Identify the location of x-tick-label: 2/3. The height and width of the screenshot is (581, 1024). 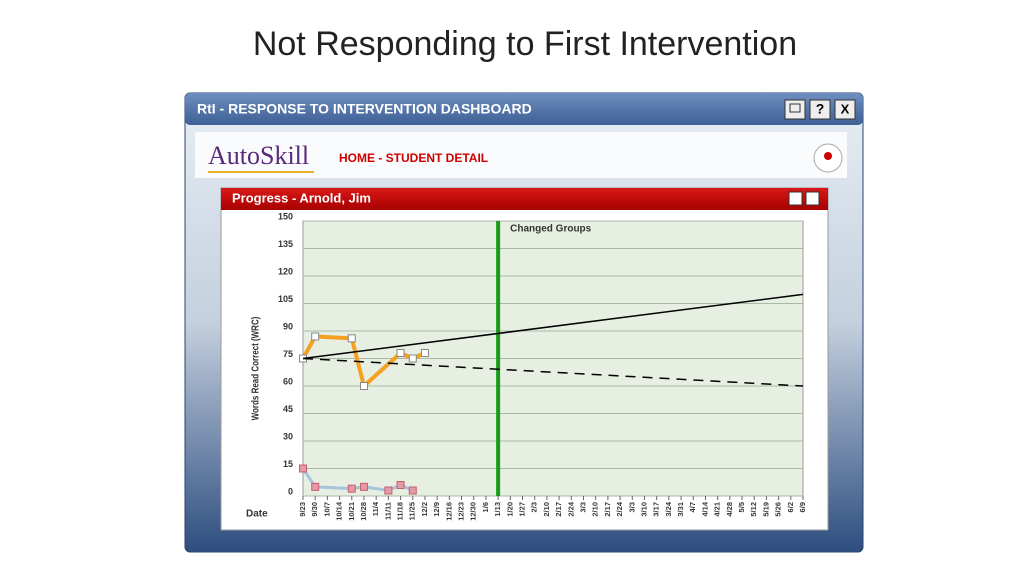
(534, 507).